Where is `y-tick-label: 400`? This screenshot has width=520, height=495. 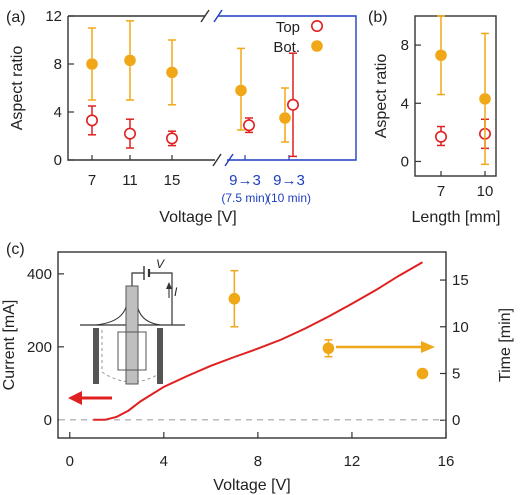 y-tick-label: 400 is located at coordinates (39, 274).